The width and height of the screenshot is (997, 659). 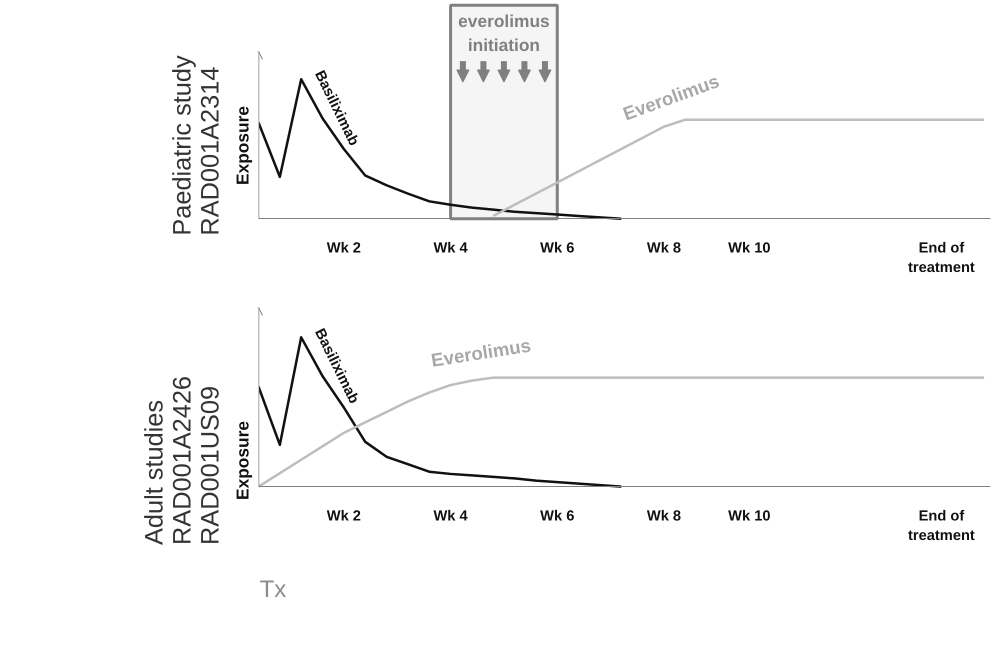 What do you see at coordinates (481, 352) in the screenshot?
I see `text: Everolimus` at bounding box center [481, 352].